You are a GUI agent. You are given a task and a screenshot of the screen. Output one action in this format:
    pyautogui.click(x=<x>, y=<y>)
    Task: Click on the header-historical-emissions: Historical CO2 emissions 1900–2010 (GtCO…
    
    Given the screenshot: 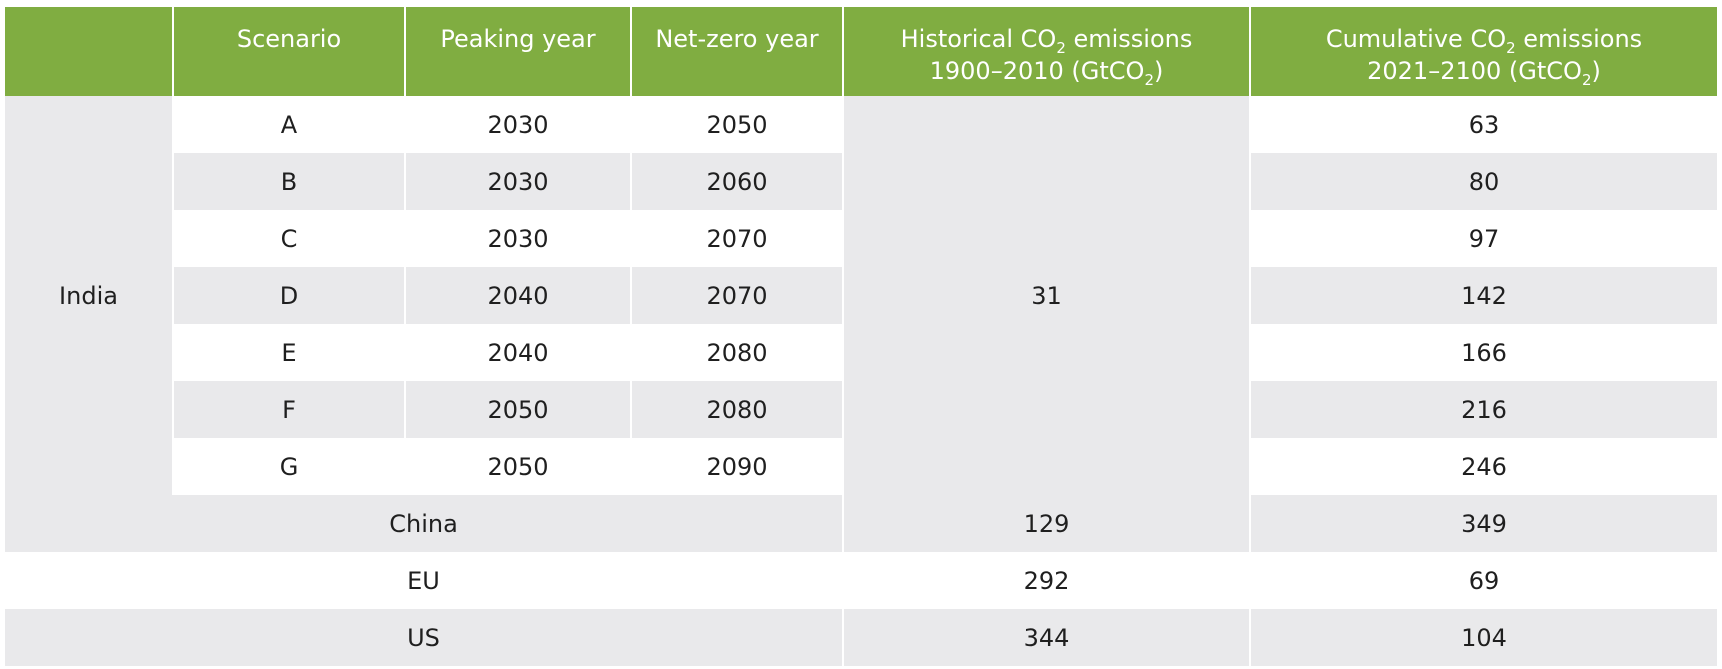 What is the action you would take?
    pyautogui.click(x=1047, y=51)
    